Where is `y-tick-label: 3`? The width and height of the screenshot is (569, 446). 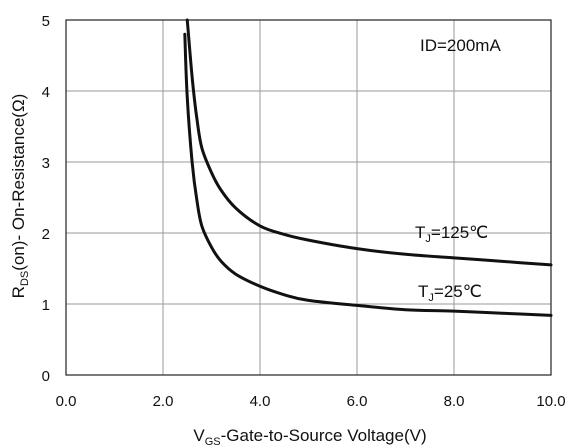
y-tick-label: 3 is located at coordinates (46, 163).